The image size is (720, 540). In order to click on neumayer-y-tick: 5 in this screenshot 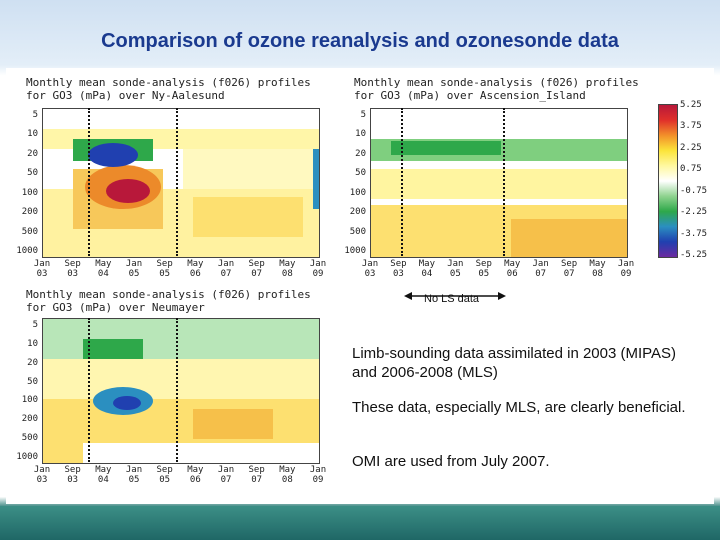, I will do `click(35, 325)`.